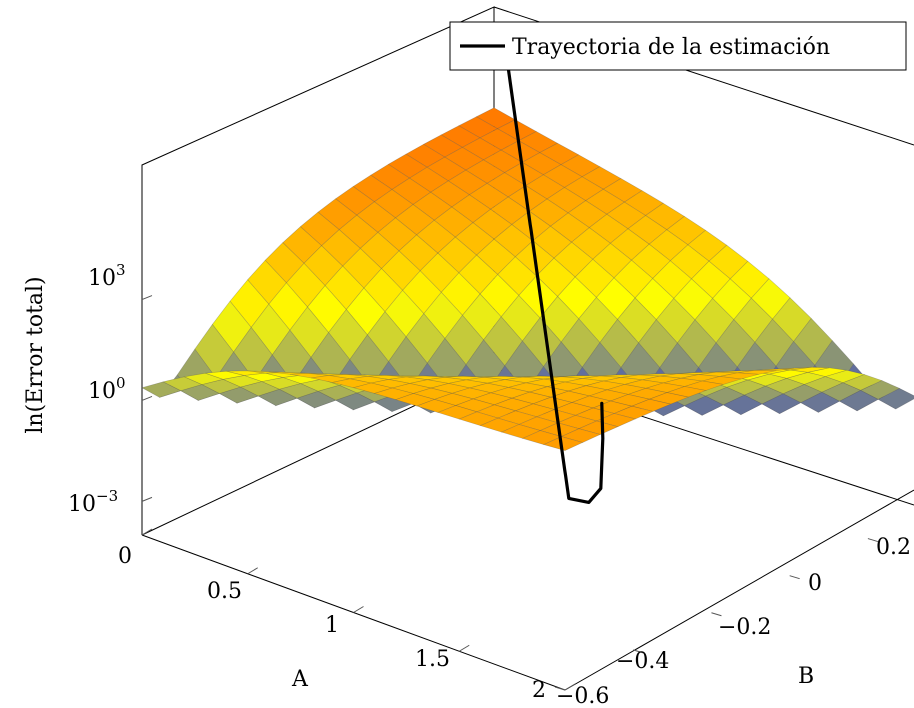 The height and width of the screenshot is (708, 914). I want to click on z-tick-label-neg3: 10−3, so click(93, 502).